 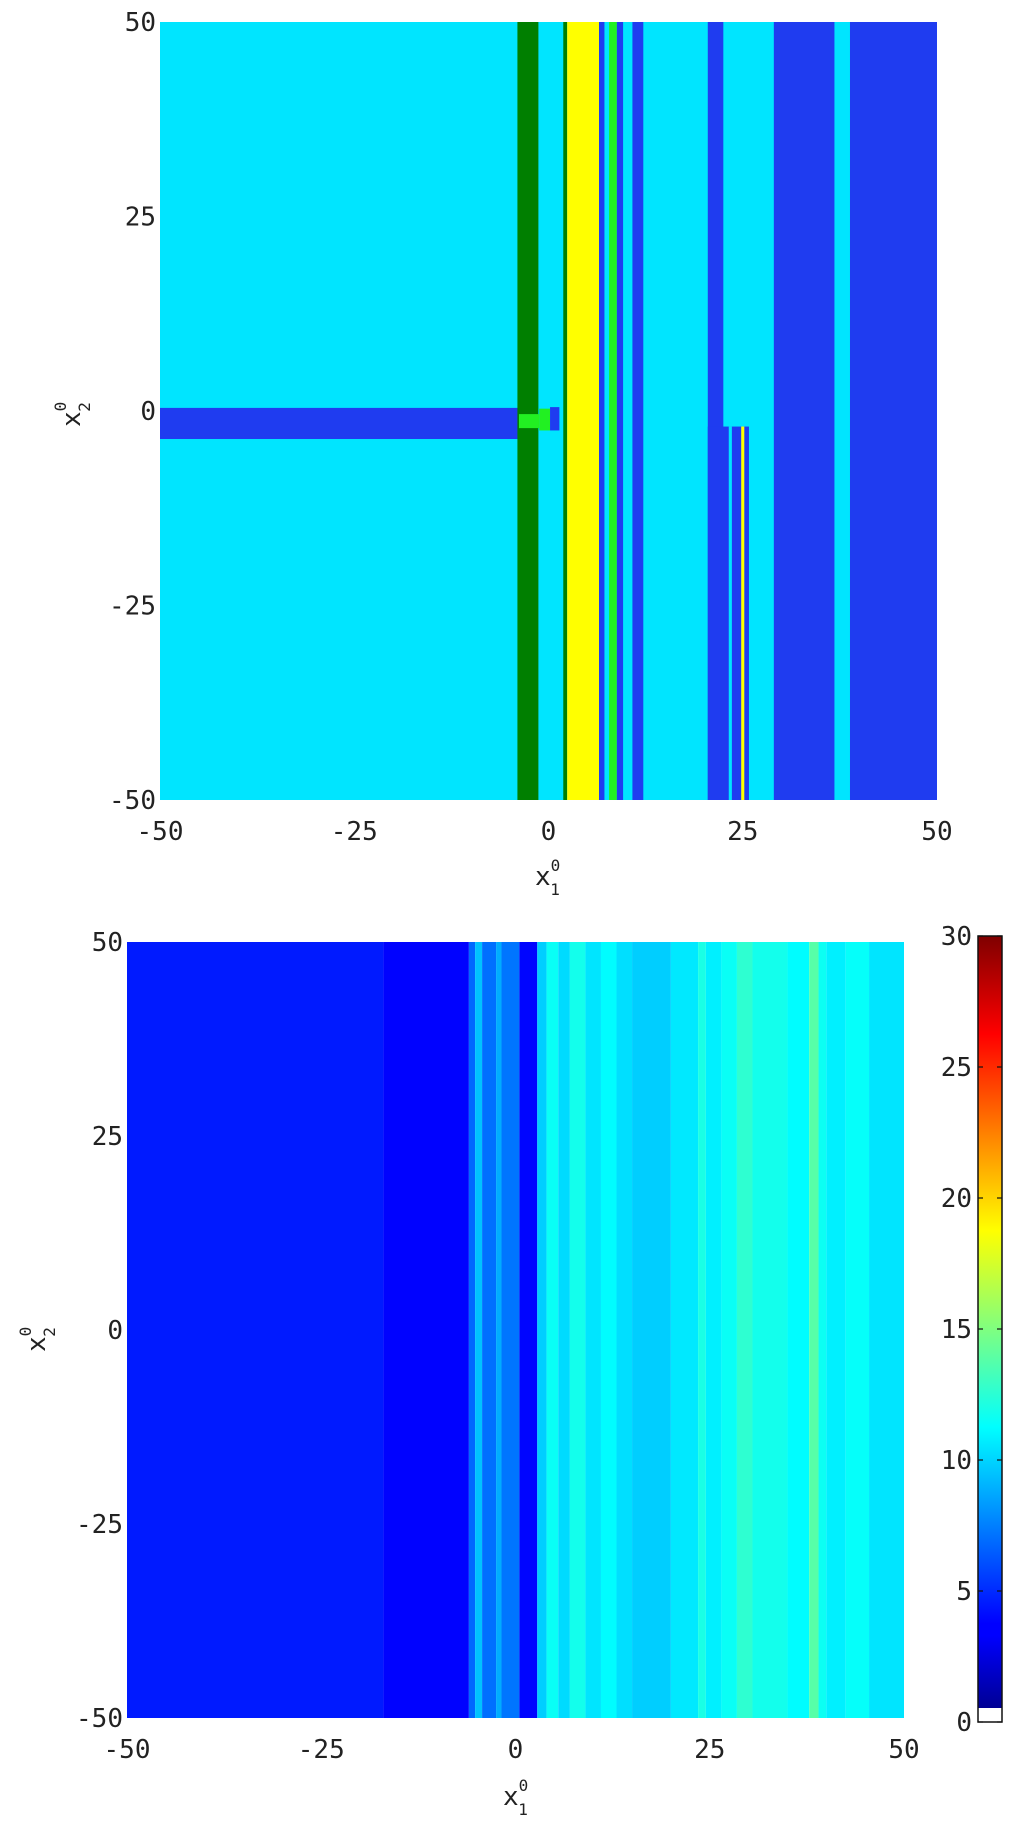 What do you see at coordinates (936, 832) in the screenshot?
I see `top-x-tick-label: 50` at bounding box center [936, 832].